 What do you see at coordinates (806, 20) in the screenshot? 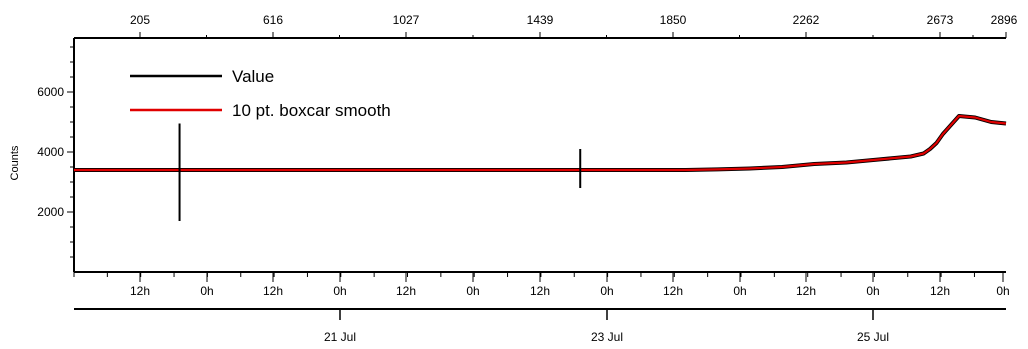
I see `top-axis-tick-label: 2262` at bounding box center [806, 20].